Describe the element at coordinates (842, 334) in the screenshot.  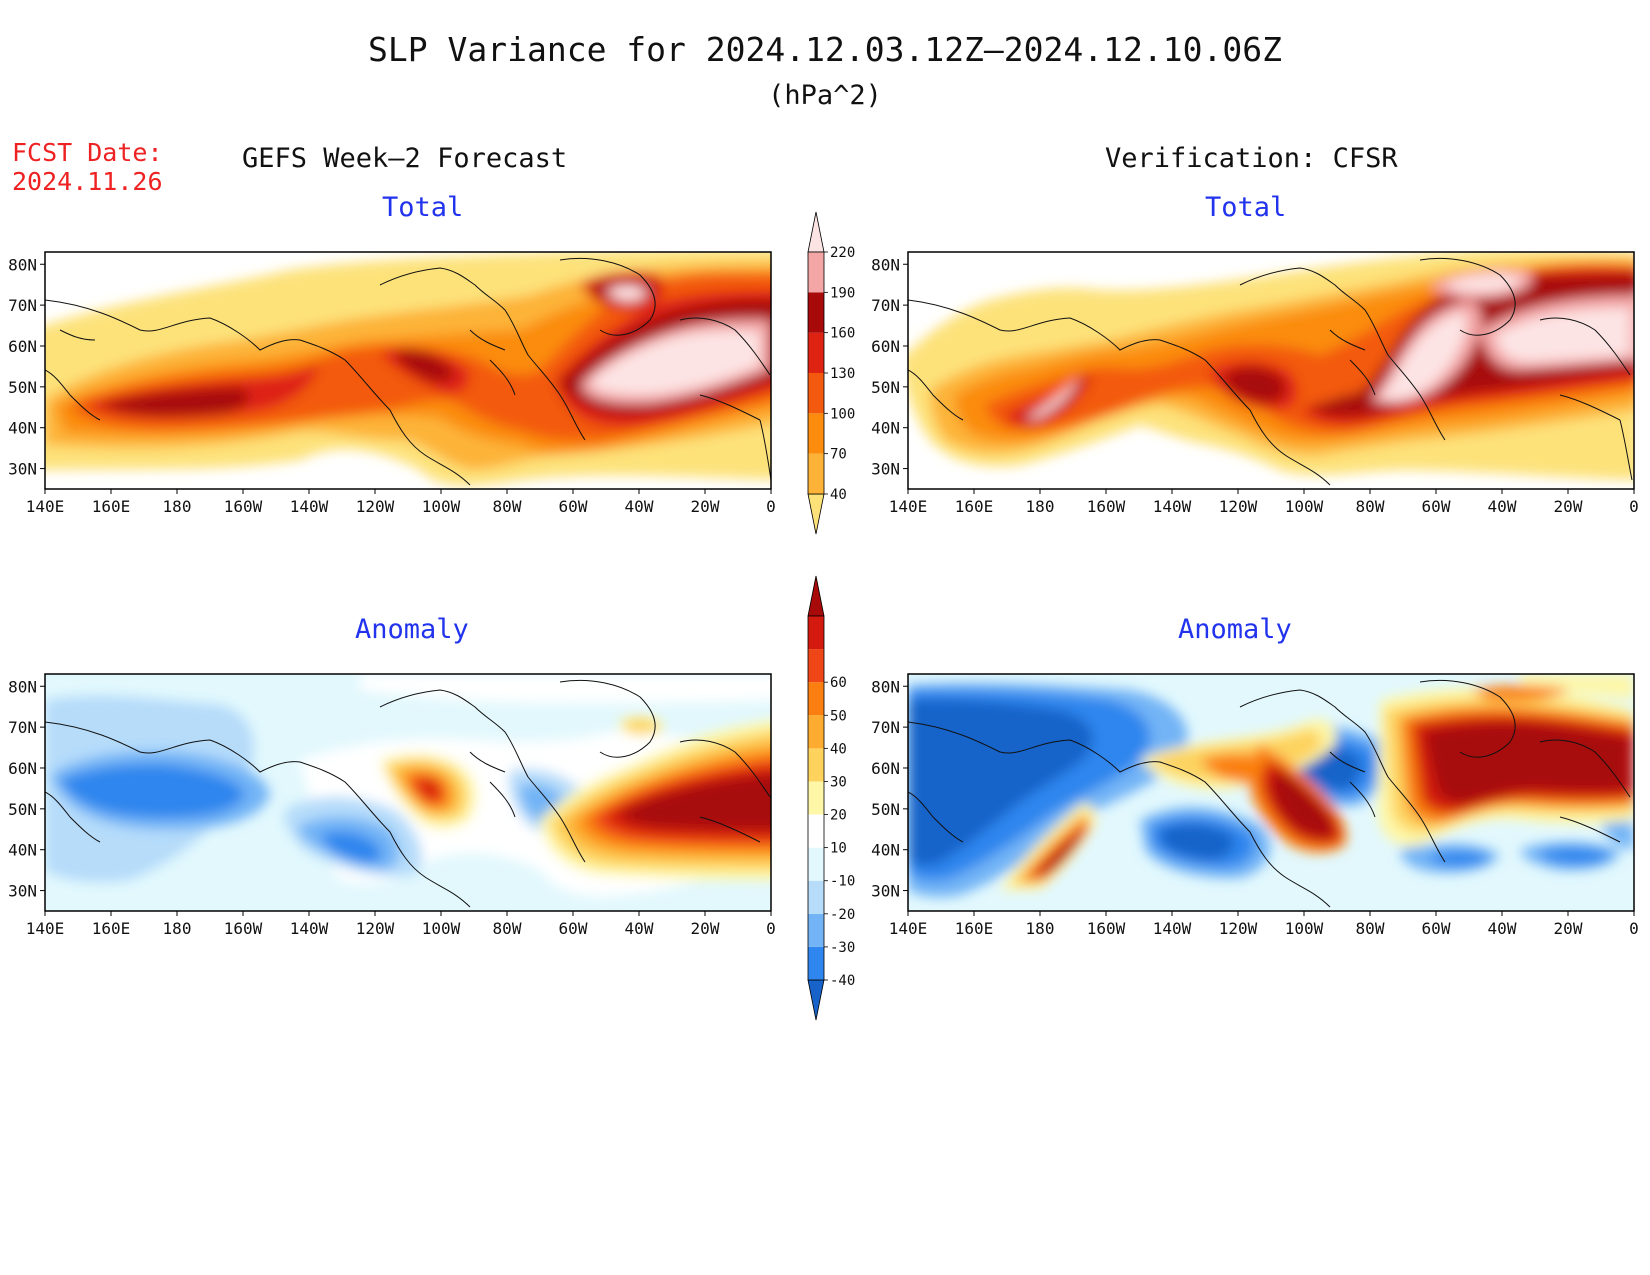
I see `colorbar-label: 160` at that location.